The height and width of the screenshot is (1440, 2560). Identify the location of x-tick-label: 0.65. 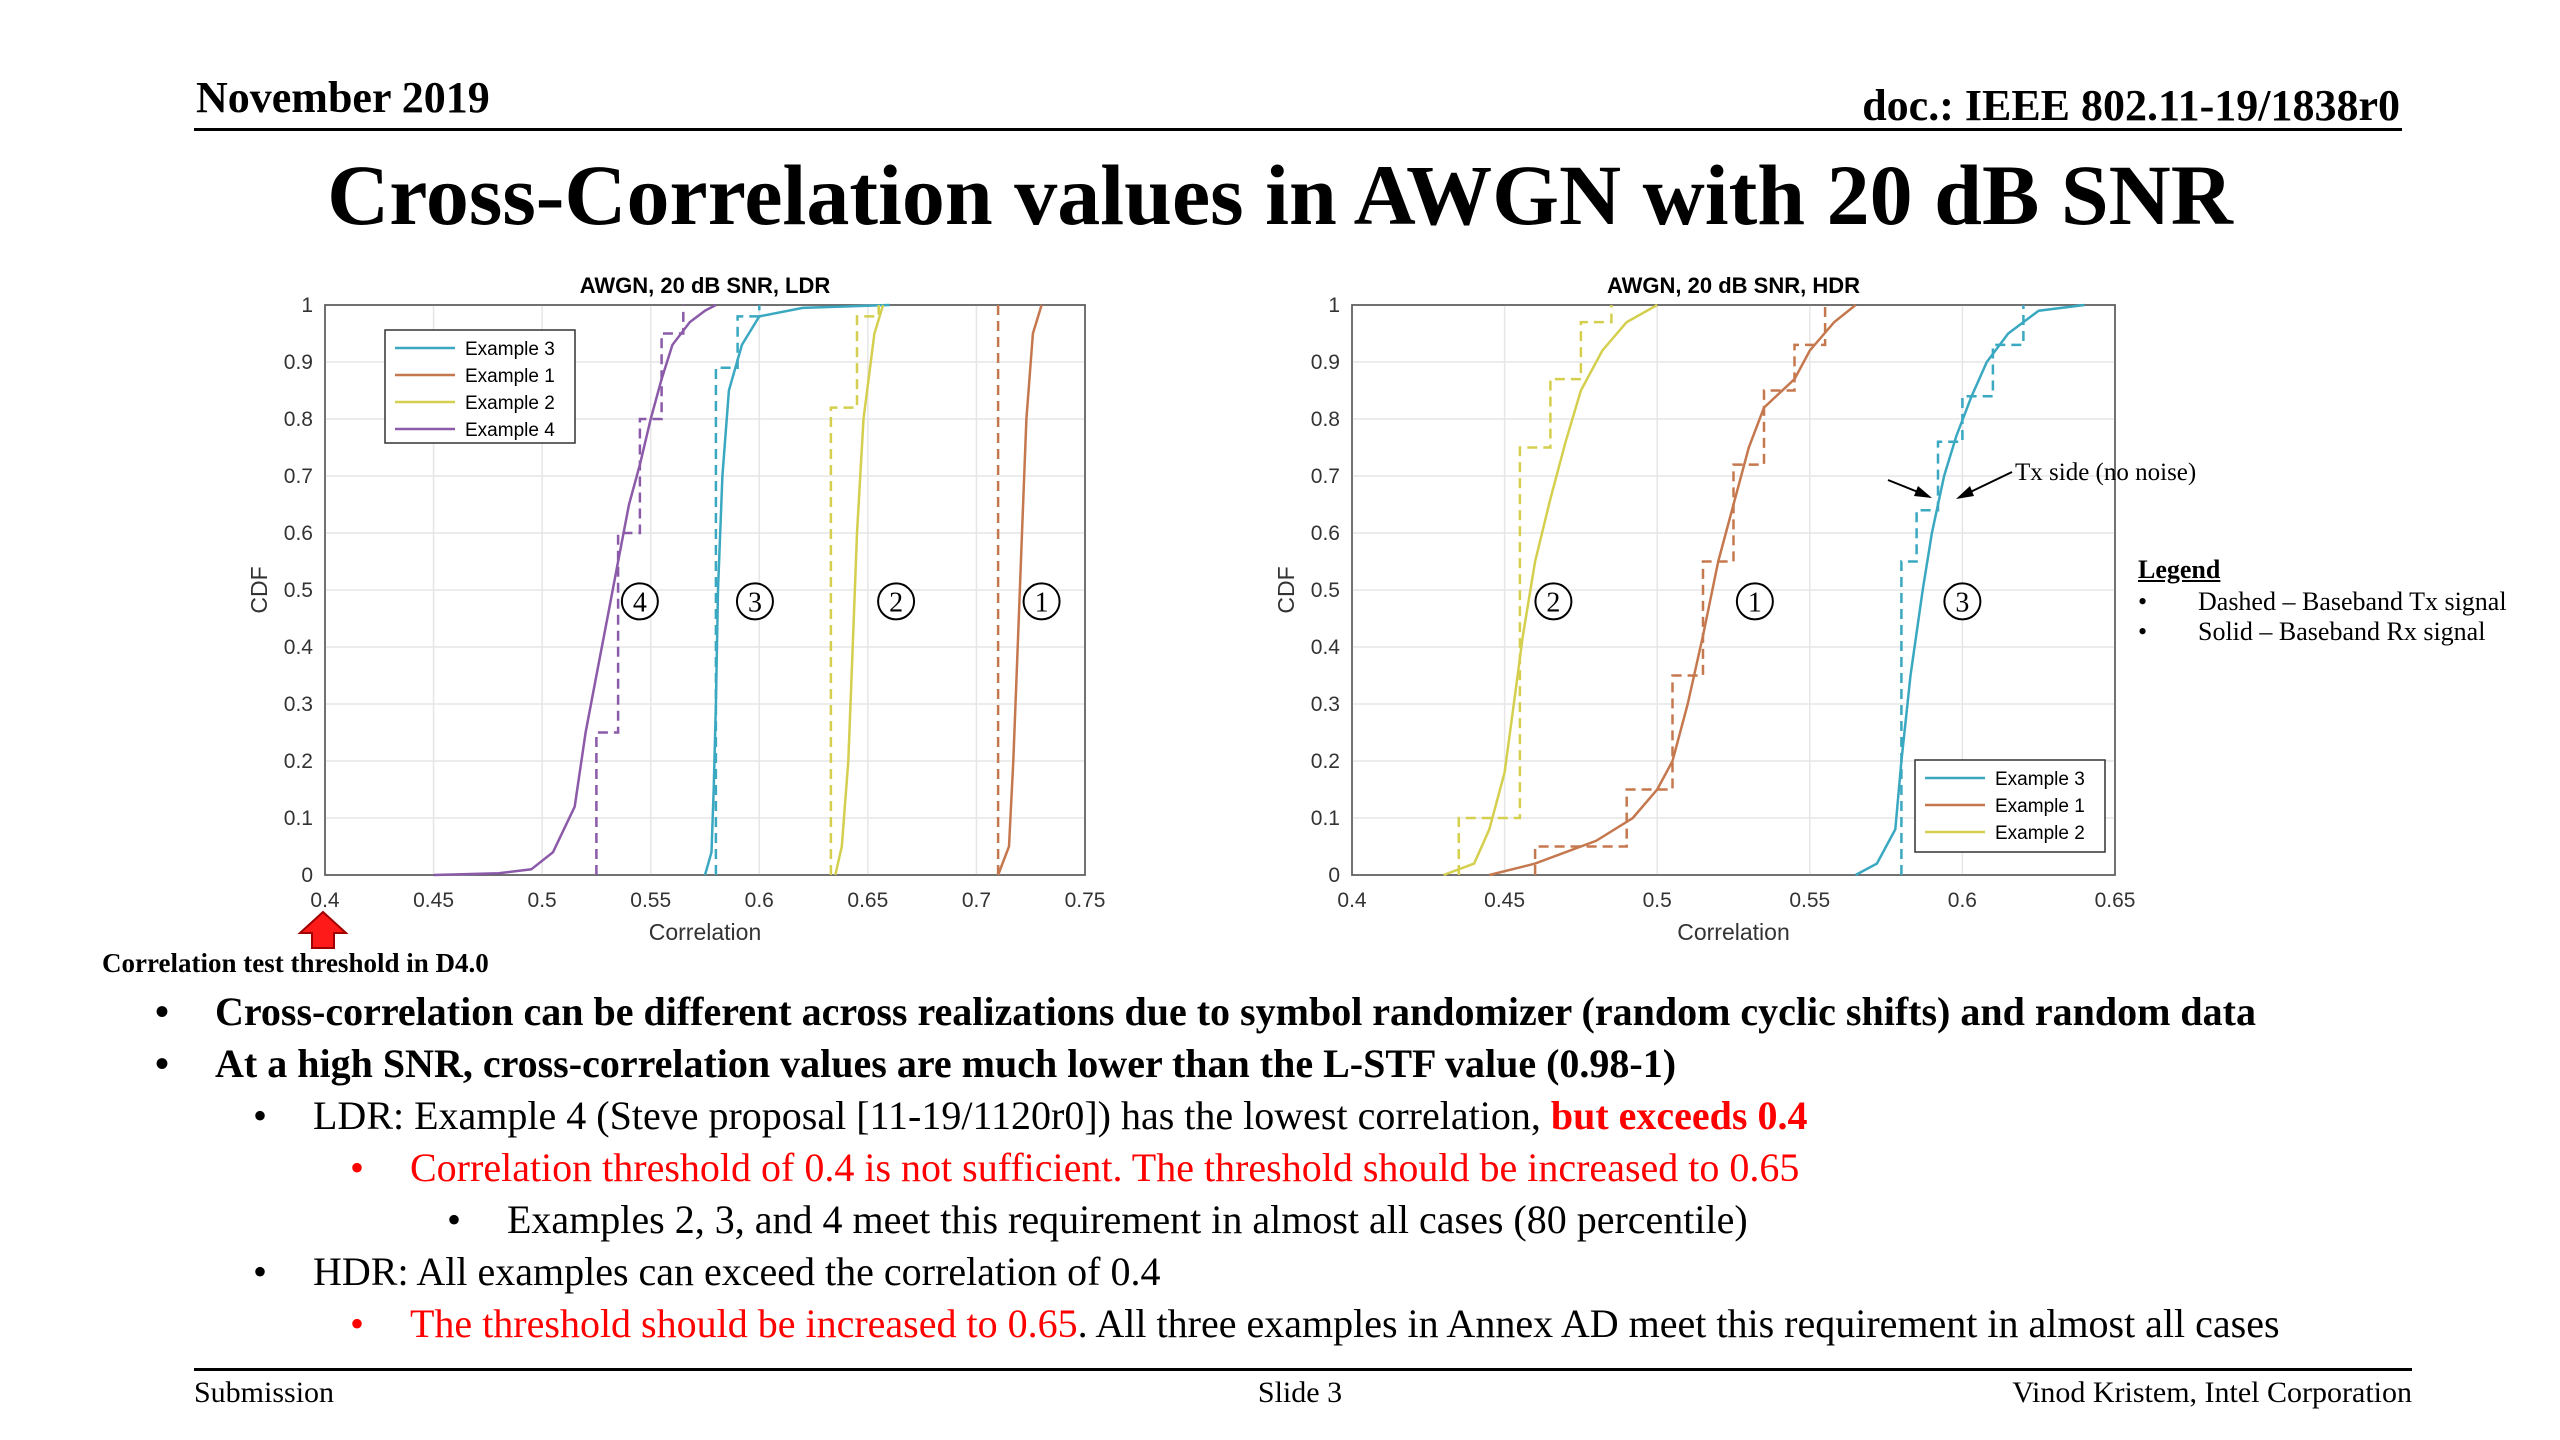
(2115, 900).